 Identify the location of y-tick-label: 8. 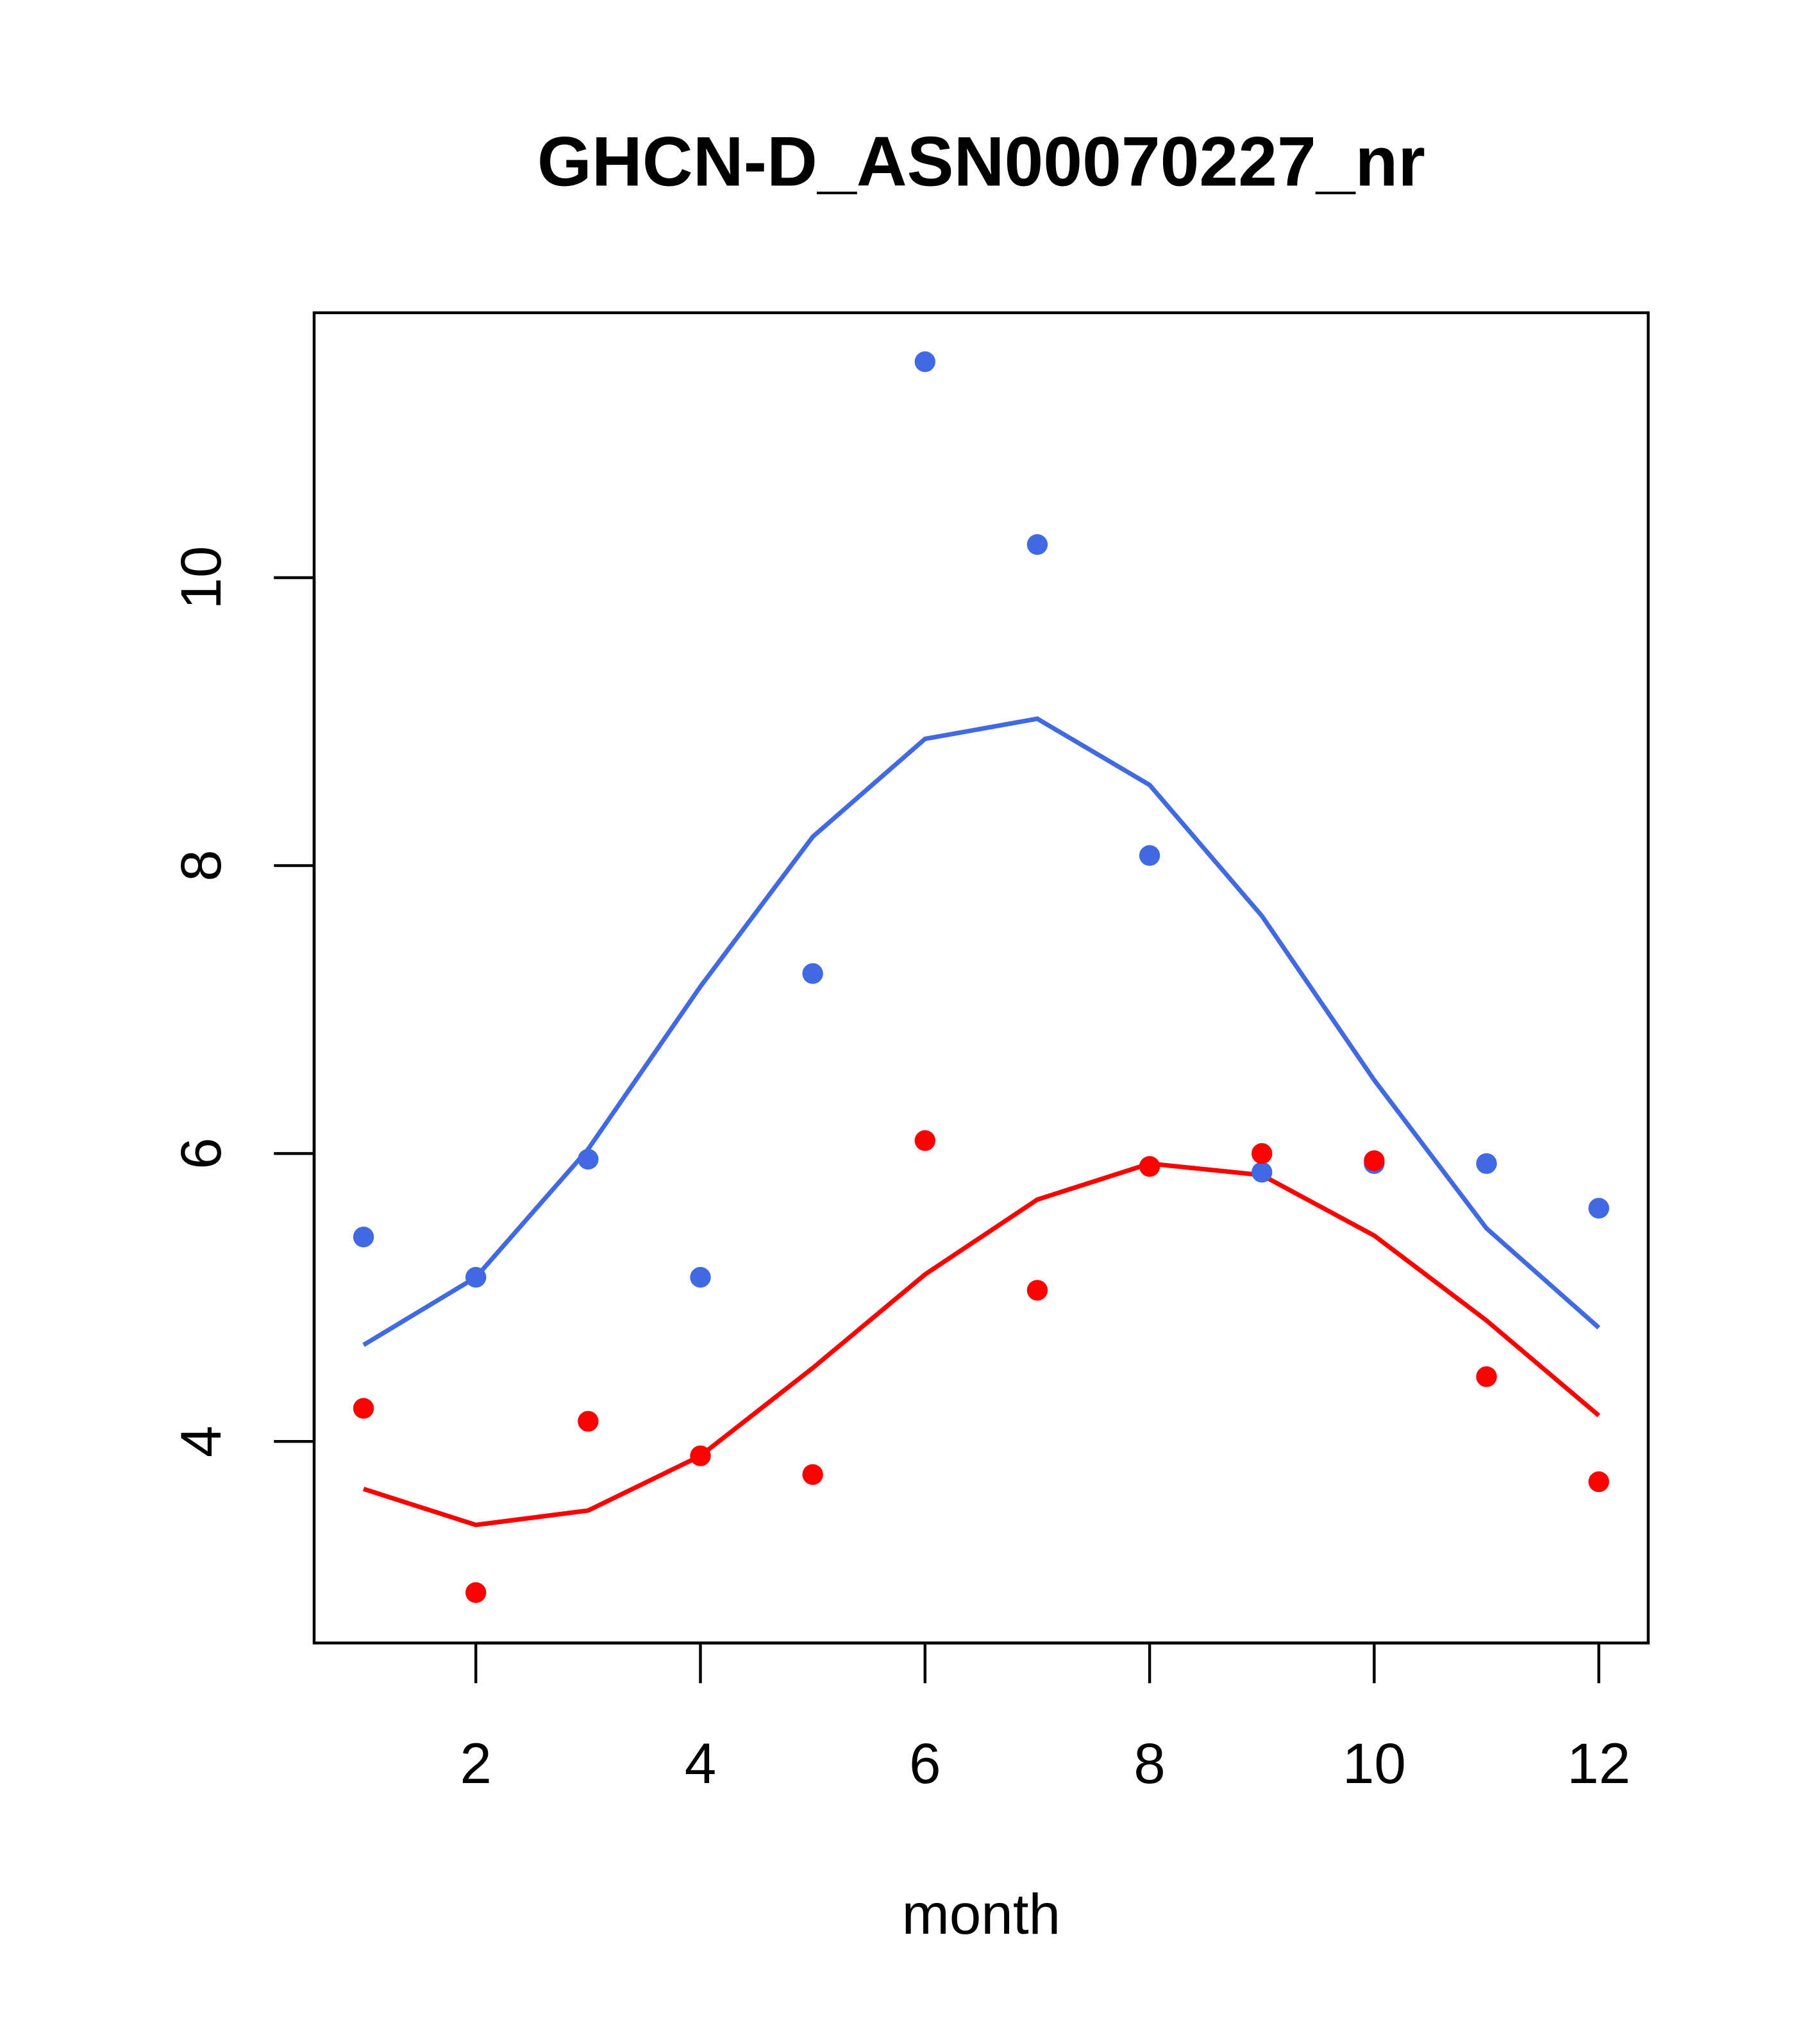
(201, 866).